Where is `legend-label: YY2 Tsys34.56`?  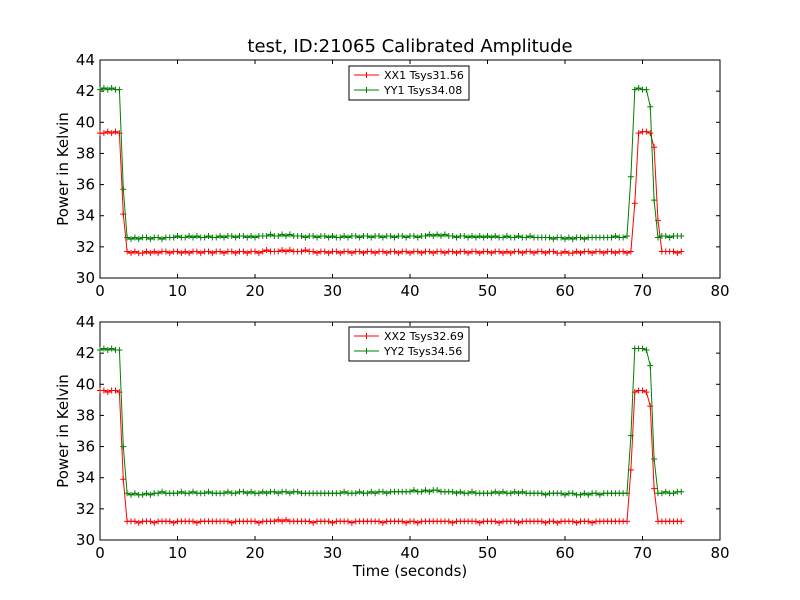
legend-label: YY2 Tsys34.56 is located at coordinates (422, 351).